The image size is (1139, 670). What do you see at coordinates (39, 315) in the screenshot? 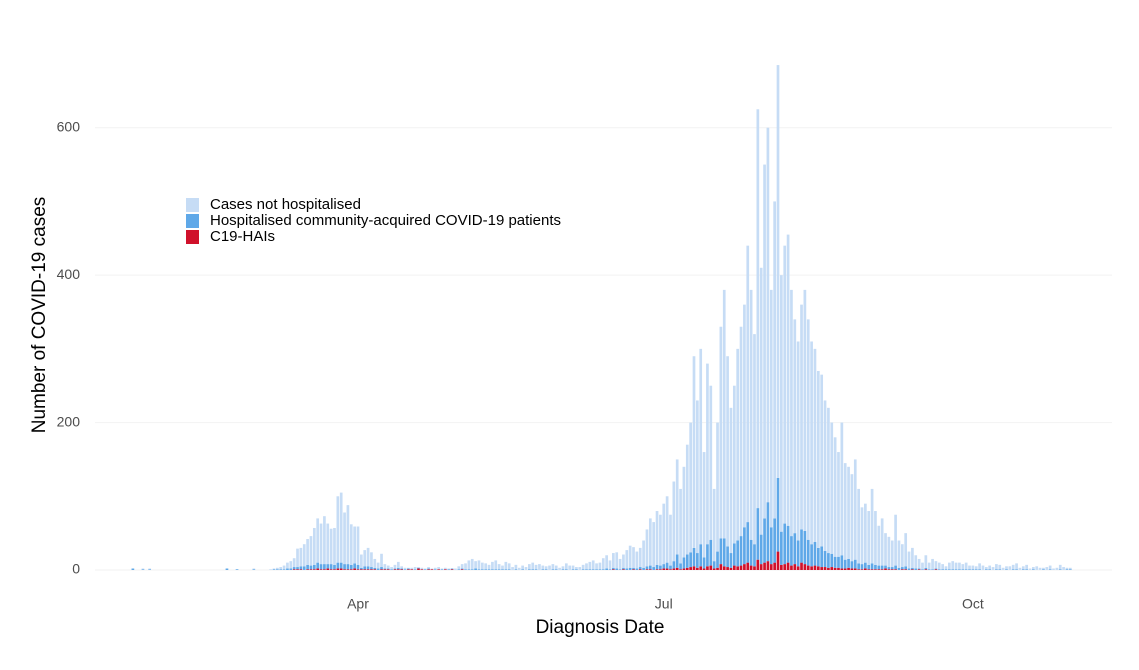
I see `y-axis-title: Number of COVID-19 cases` at bounding box center [39, 315].